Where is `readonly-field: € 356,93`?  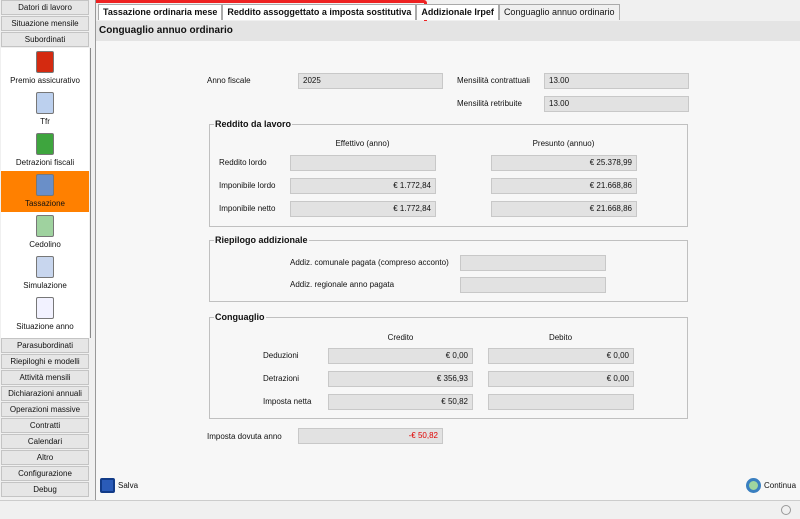
readonly-field: € 356,93 is located at coordinates (400, 379).